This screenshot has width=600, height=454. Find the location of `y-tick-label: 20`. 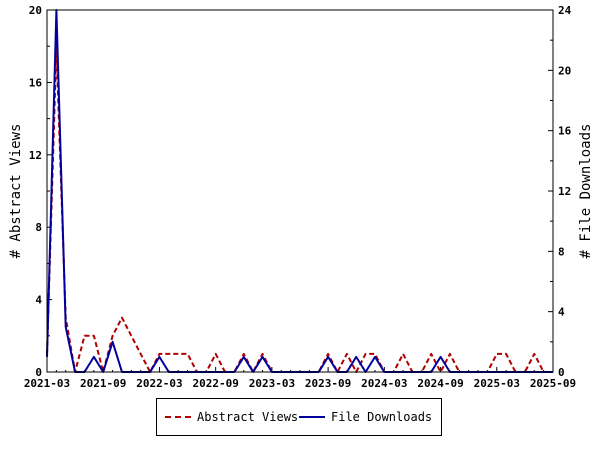

y-tick-label: 20 is located at coordinates (35, 10).